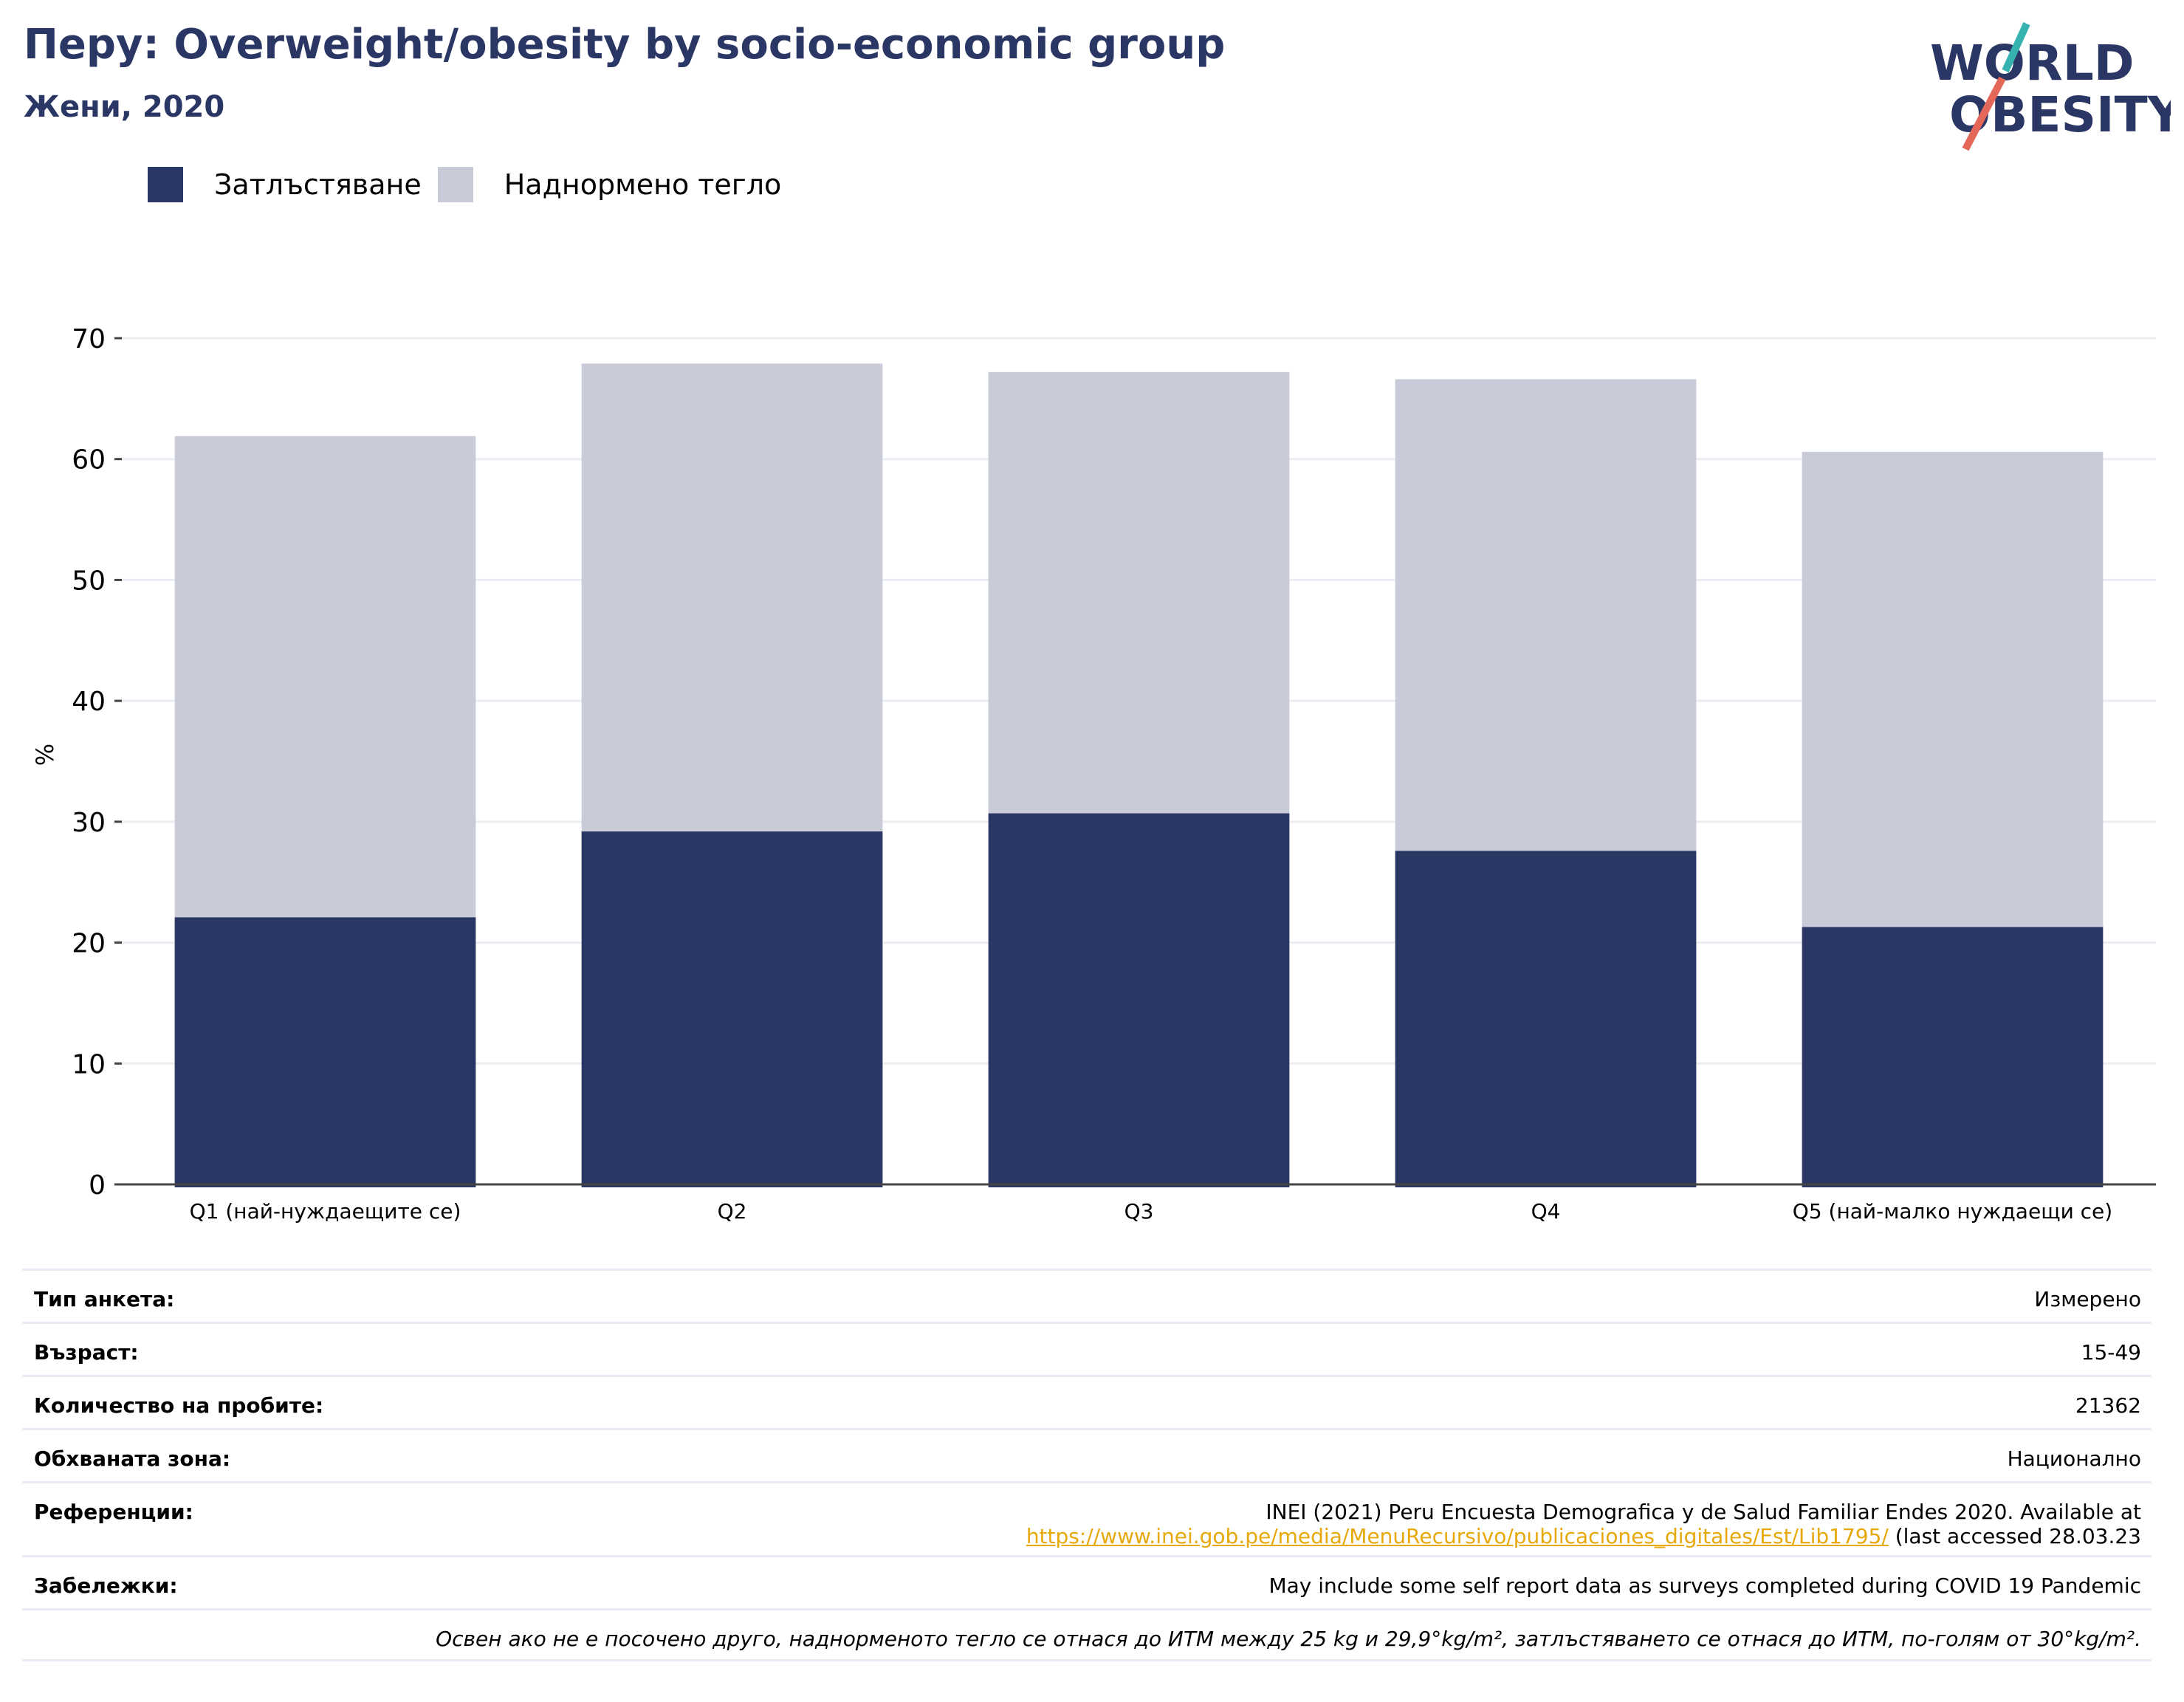  I want to click on legend: Затлъстяване Наднормено тегло, so click(473, 184).